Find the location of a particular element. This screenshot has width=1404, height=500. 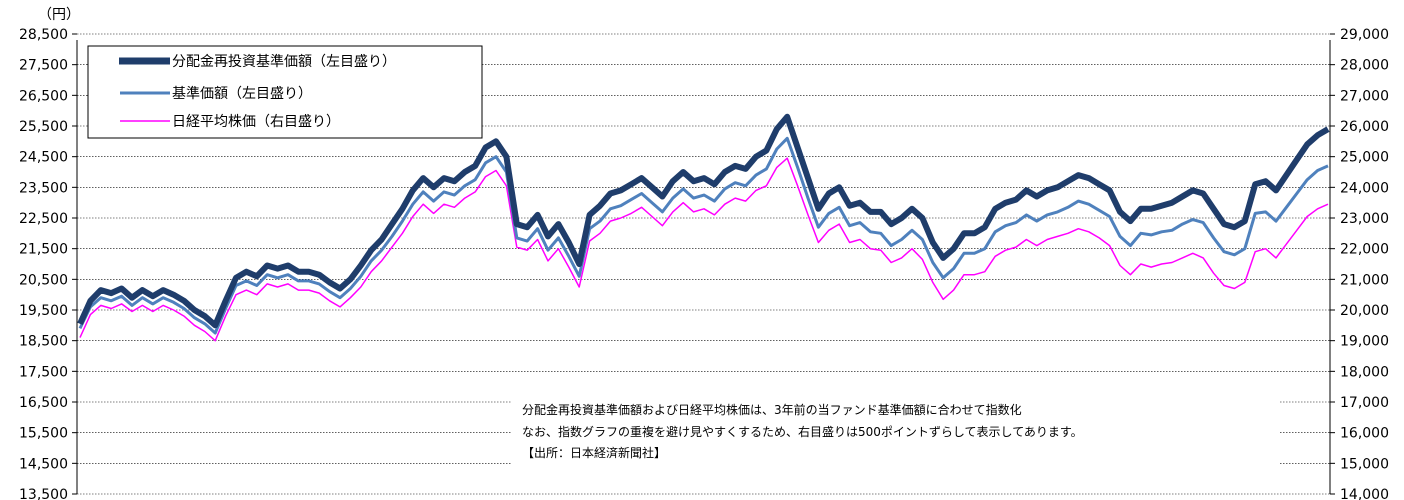

right-tick-label: 23,000 is located at coordinates (1364, 219).